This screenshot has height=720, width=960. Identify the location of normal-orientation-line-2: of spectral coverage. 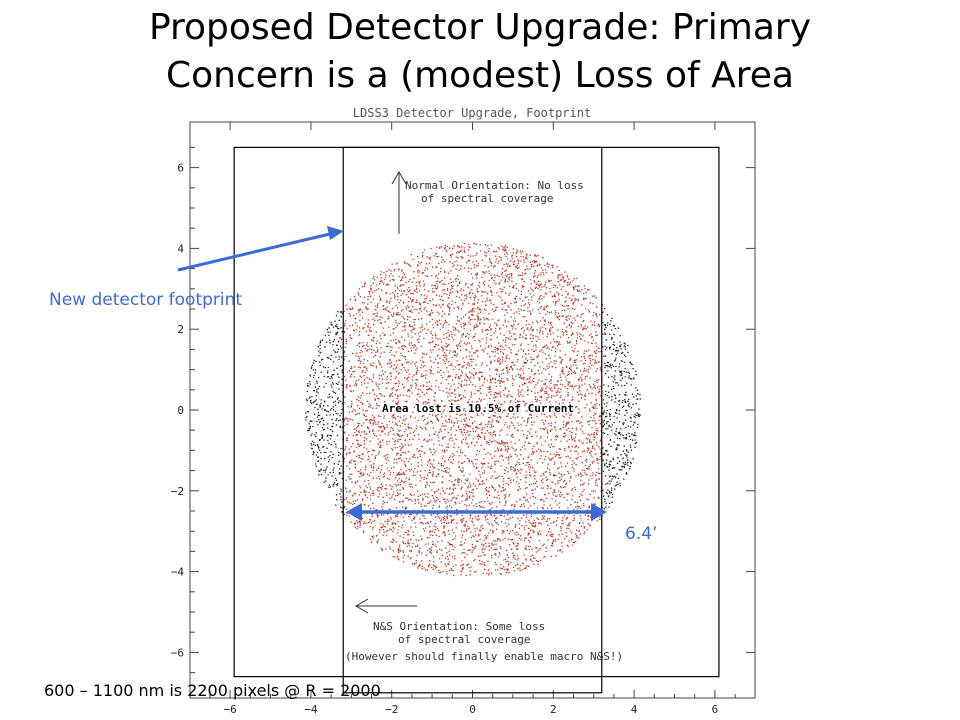
(487, 198).